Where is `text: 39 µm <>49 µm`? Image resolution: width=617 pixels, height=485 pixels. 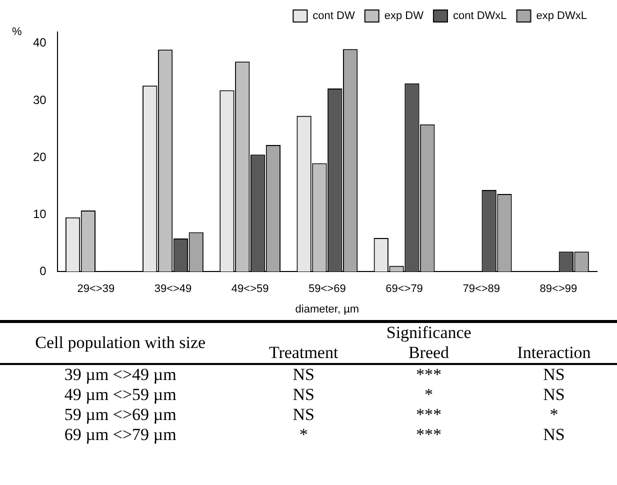
text: 39 µm <>49 µm is located at coordinates (120, 375).